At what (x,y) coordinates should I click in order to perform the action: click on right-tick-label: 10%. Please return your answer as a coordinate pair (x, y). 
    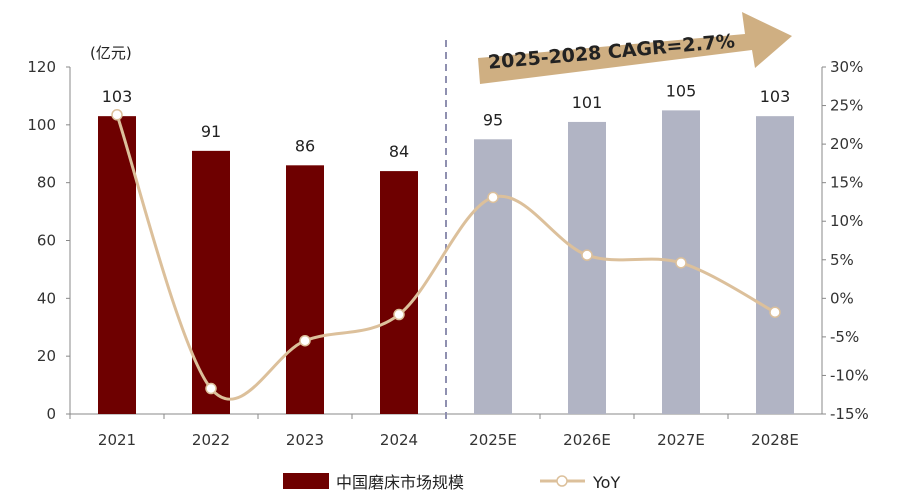
    Looking at the image, I should click on (846, 221).